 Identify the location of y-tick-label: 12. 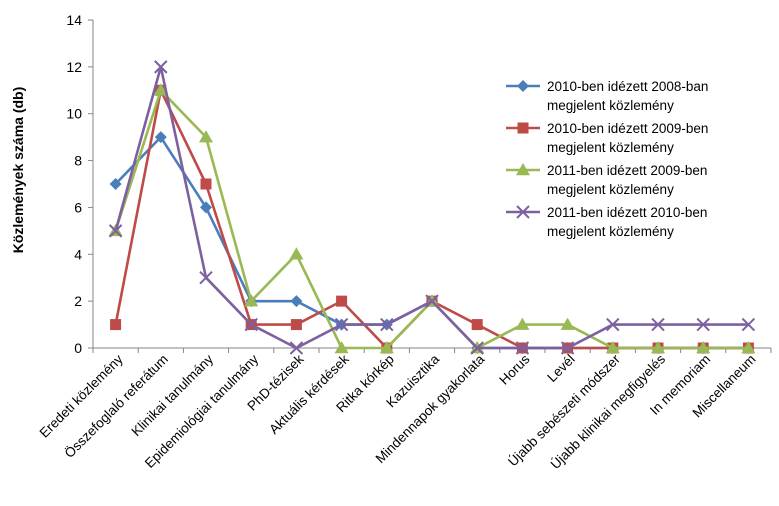
(74, 67).